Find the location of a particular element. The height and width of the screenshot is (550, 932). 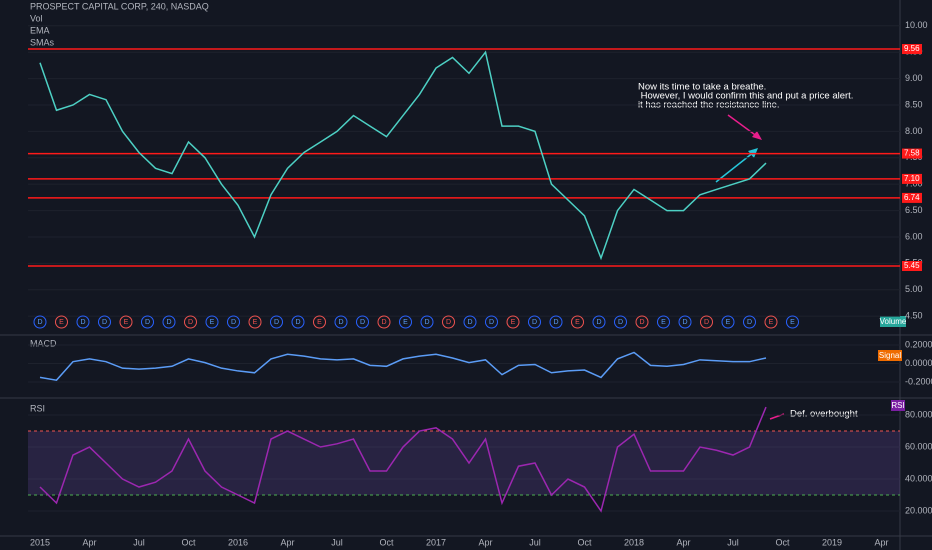

chart-title: PROSPECT CAPITAL CORP, 240, NASDAQ is located at coordinates (119, 6).